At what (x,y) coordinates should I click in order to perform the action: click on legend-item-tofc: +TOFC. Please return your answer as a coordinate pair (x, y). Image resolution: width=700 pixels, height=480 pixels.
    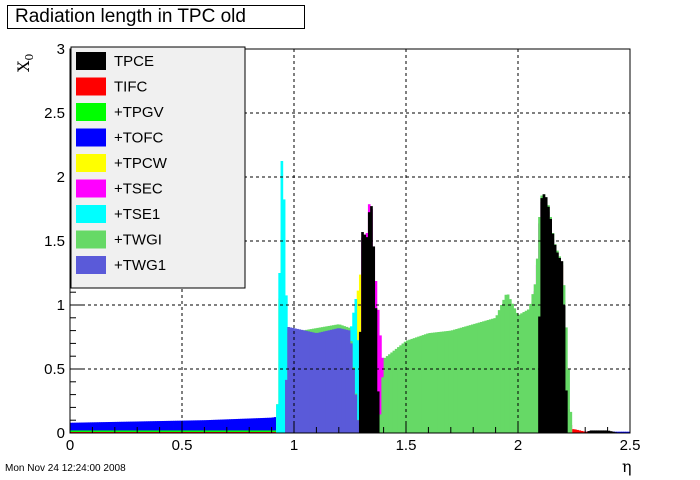
    Looking at the image, I should click on (119, 137).